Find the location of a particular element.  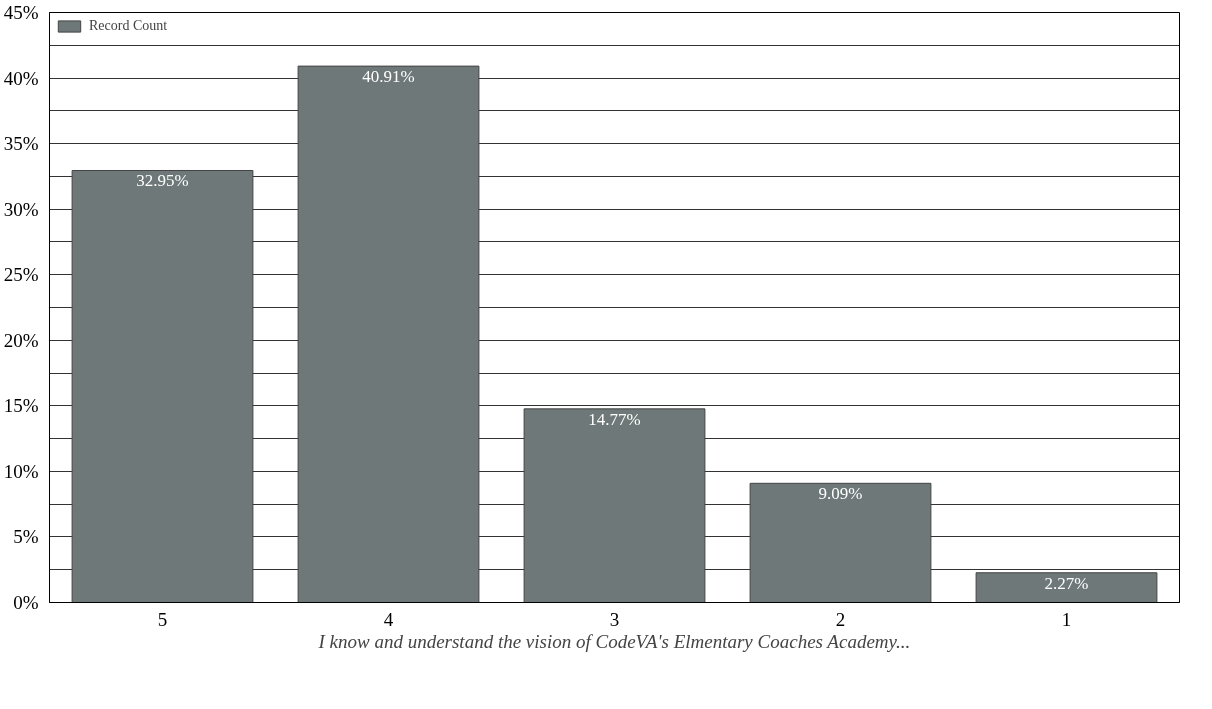

y-tick-label: 20% is located at coordinates (21, 340).